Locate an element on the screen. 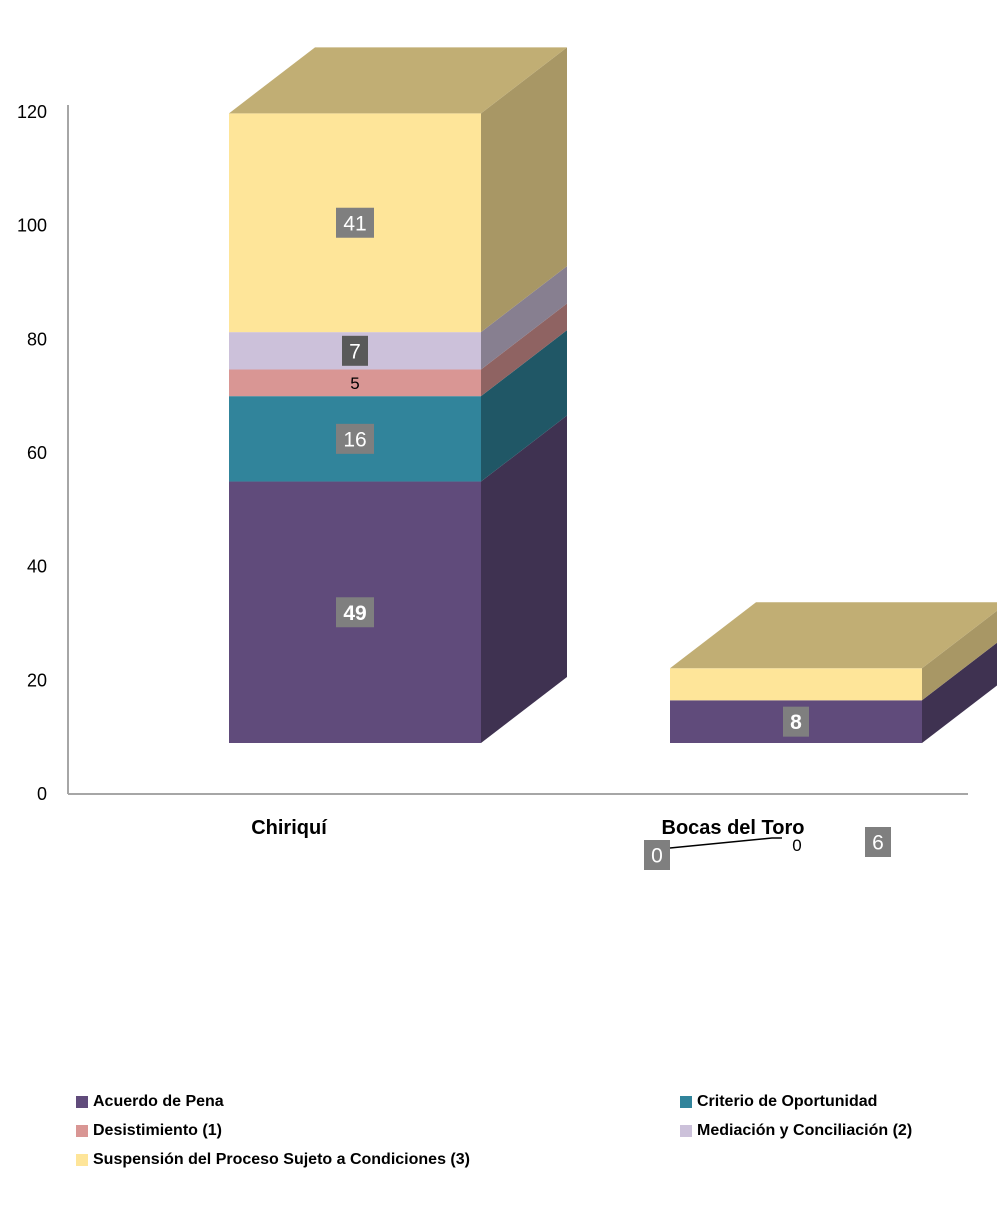 Image resolution: width=997 pixels, height=1231 pixels. y-tick-label: 20 is located at coordinates (37, 680).